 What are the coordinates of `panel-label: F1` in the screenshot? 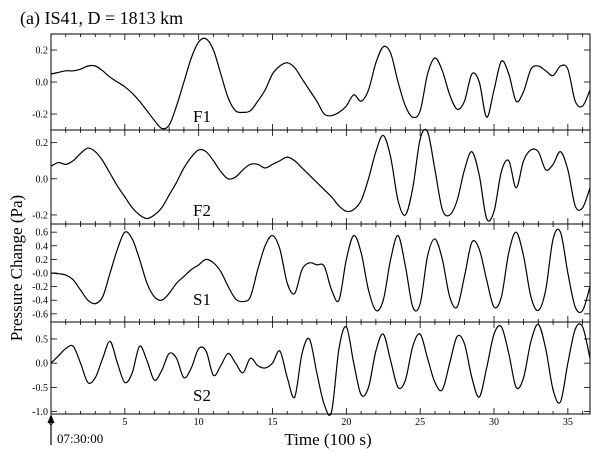 It's located at (202, 116).